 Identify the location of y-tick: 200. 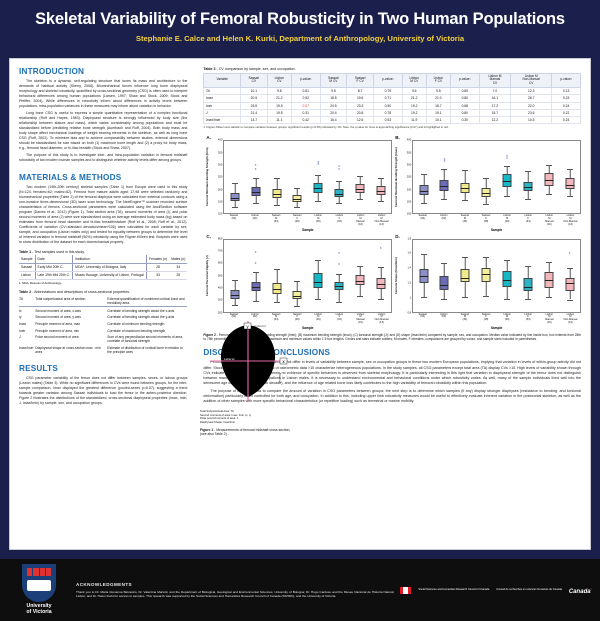
(409, 190).